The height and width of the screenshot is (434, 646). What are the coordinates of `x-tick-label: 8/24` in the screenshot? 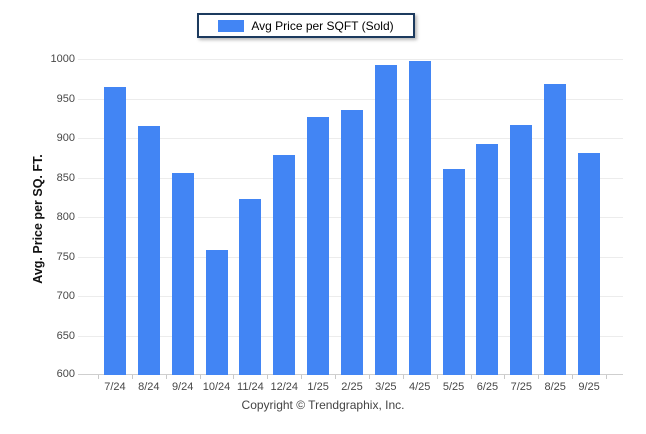 It's located at (149, 387).